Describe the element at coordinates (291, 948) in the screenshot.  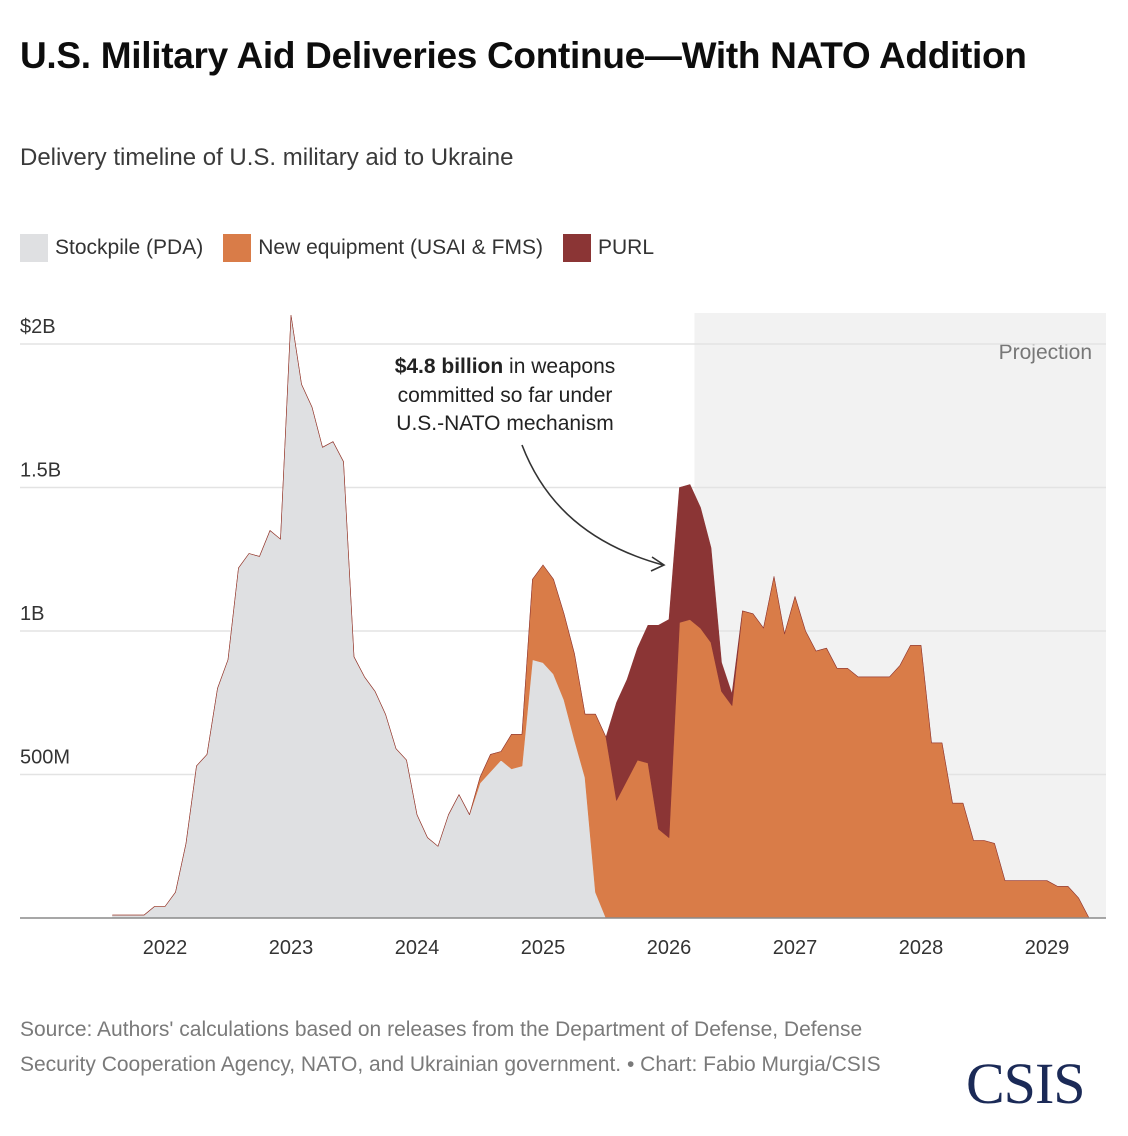
I see `x-tick-label: 2023` at that location.